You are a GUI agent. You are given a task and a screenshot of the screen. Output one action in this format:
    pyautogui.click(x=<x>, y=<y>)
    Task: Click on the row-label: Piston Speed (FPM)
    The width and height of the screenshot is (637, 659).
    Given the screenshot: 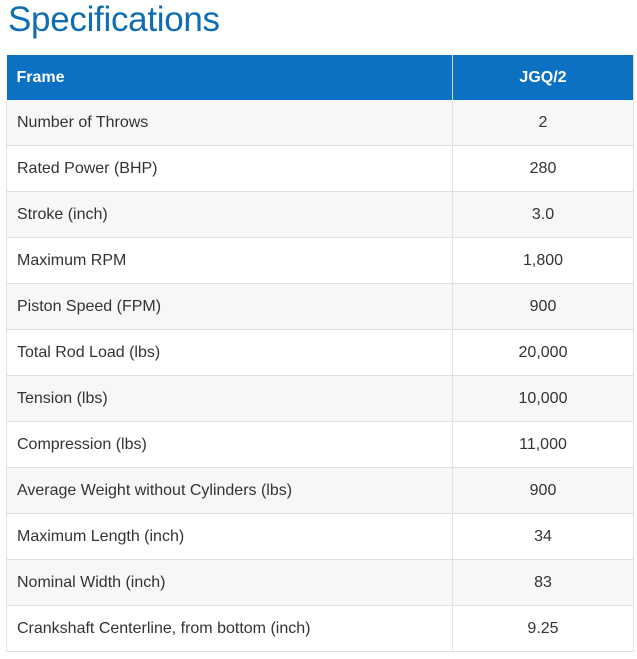 What is the action you would take?
    pyautogui.click(x=229, y=306)
    